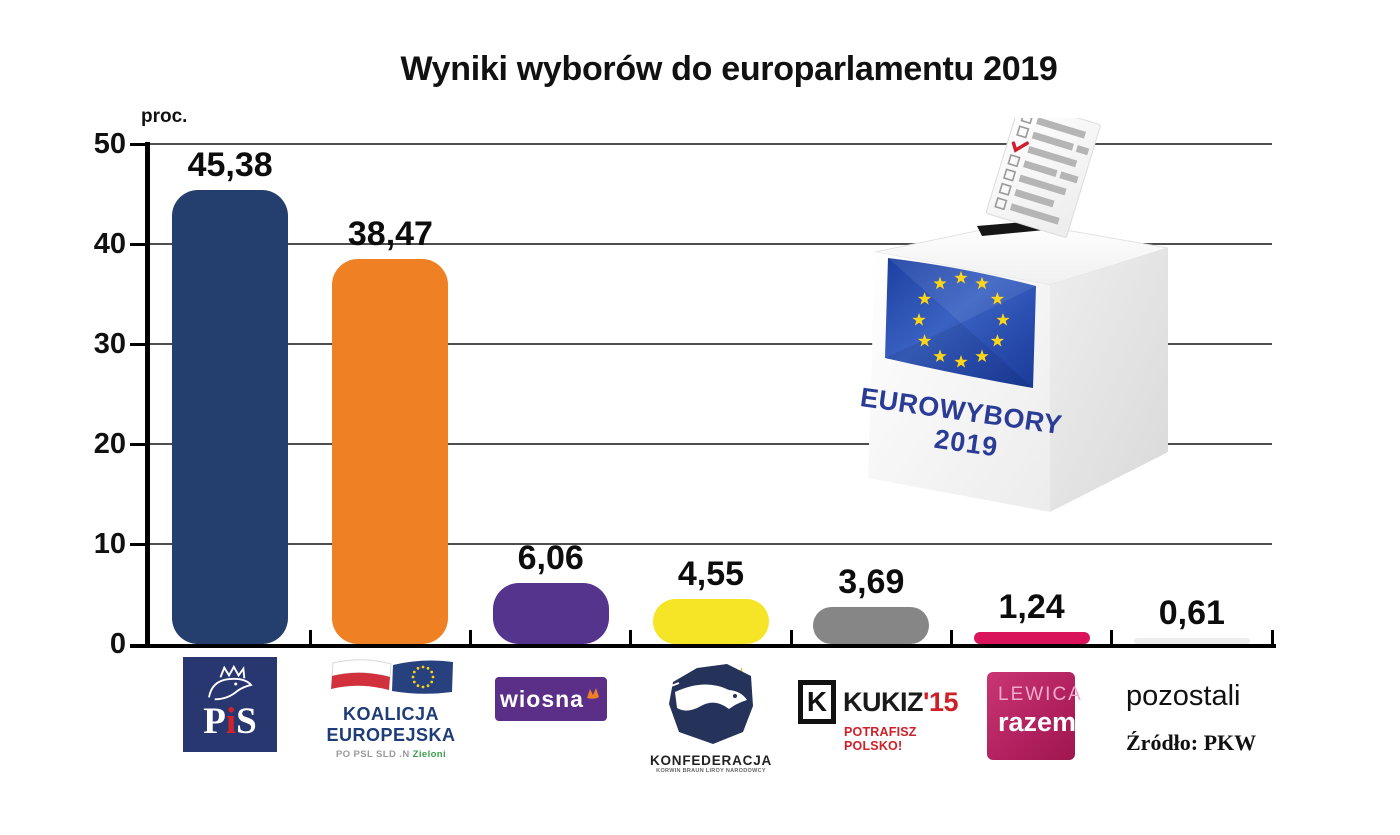  I want to click on y-tick-label: 30, so click(109, 344).